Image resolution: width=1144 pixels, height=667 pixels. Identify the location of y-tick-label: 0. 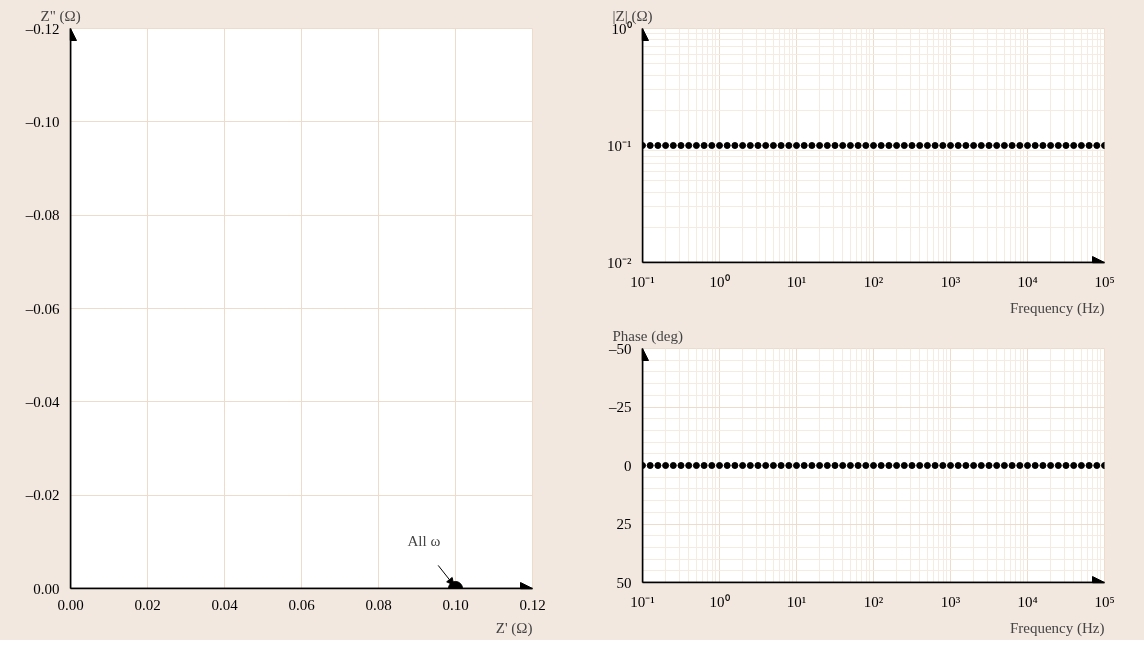
(628, 465).